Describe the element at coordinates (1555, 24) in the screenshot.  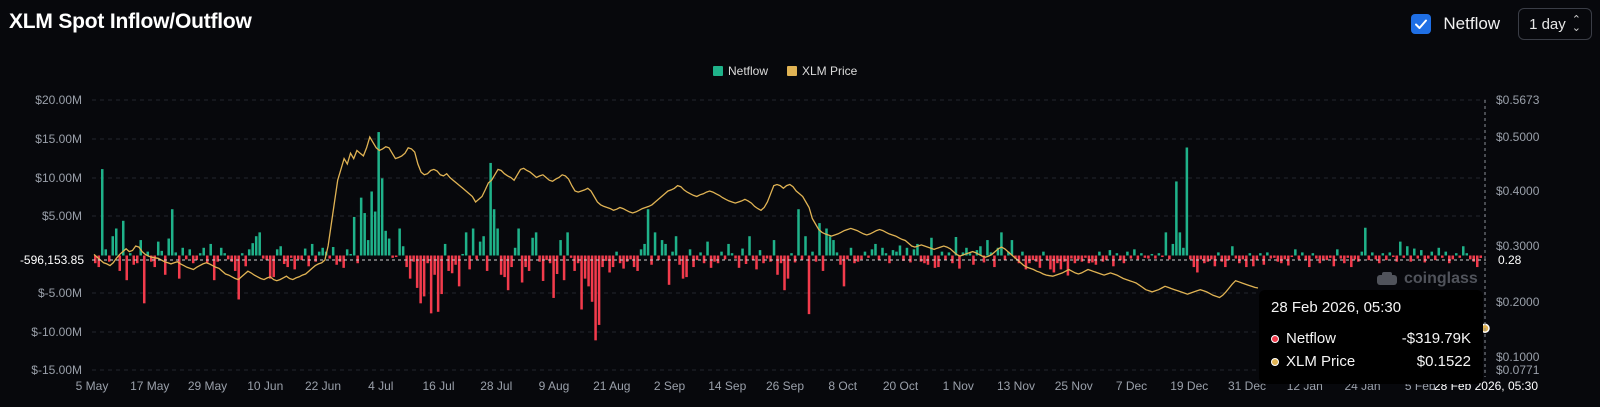
I see `interval-select: 1 day ⌃ ⌄` at that location.